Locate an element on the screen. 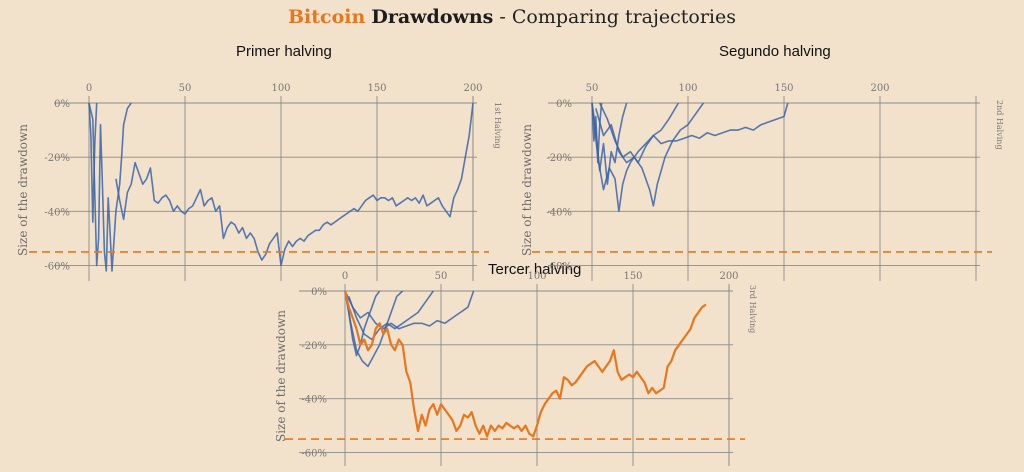 The width and height of the screenshot is (1024, 472). title-bold-word: Drawdowns is located at coordinates (432, 17).